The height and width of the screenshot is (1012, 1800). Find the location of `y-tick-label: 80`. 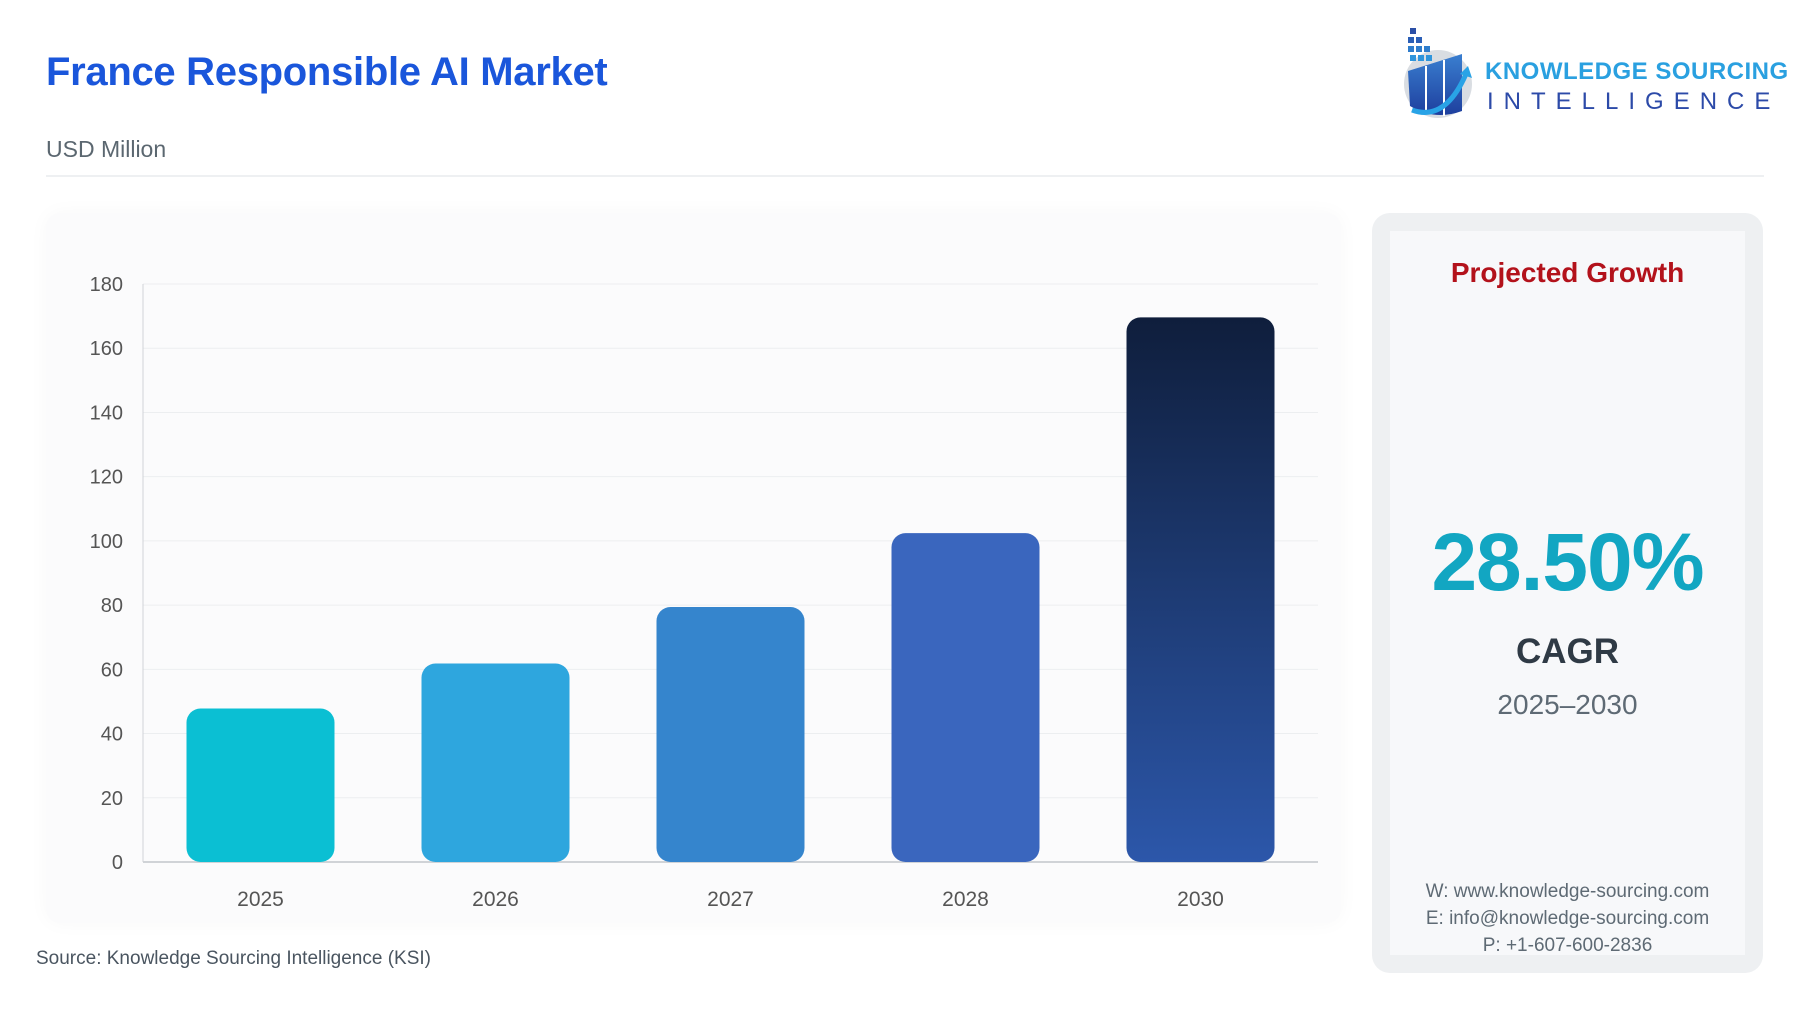

y-tick-label: 80 is located at coordinates (112, 606).